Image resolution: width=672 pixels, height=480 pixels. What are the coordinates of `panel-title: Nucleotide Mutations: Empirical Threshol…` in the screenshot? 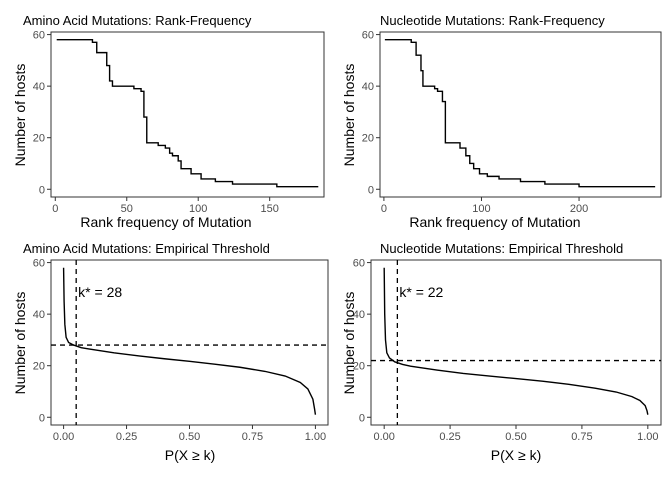 It's located at (501, 248).